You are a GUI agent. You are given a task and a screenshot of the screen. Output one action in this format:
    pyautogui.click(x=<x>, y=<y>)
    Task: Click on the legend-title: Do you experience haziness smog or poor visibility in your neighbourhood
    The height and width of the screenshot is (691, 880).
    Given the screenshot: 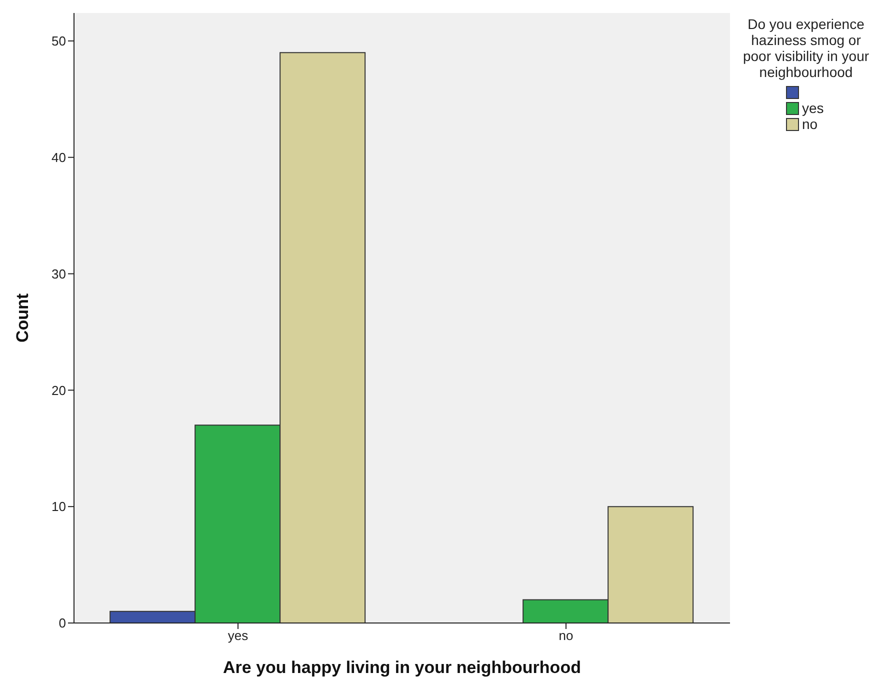 What is the action you would take?
    pyautogui.click(x=806, y=48)
    